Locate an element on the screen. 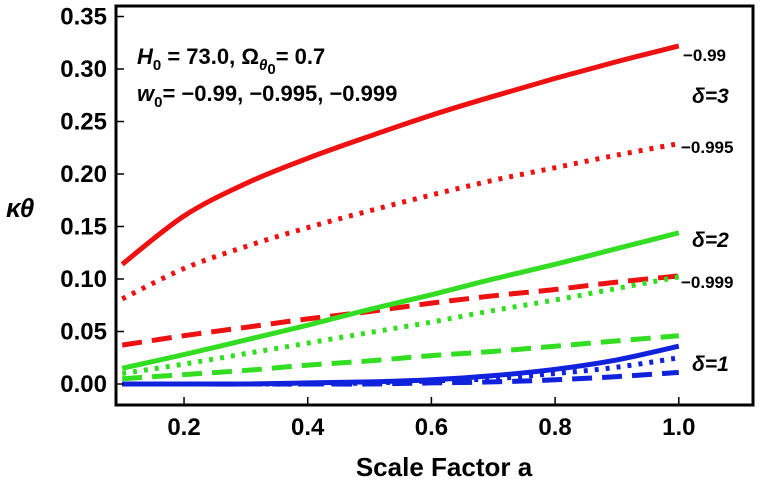 This screenshot has height=486, width=763. x-tick-label: 0.4 is located at coordinates (308, 427).